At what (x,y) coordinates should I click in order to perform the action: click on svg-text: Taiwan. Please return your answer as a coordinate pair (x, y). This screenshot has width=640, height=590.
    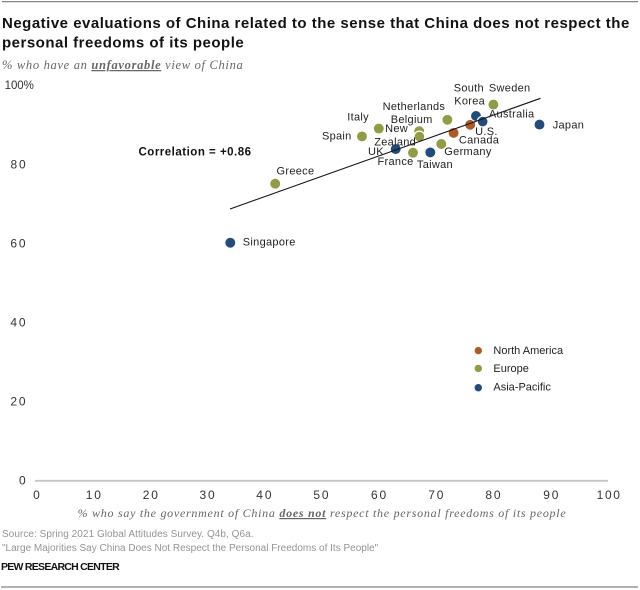
    Looking at the image, I should click on (435, 165).